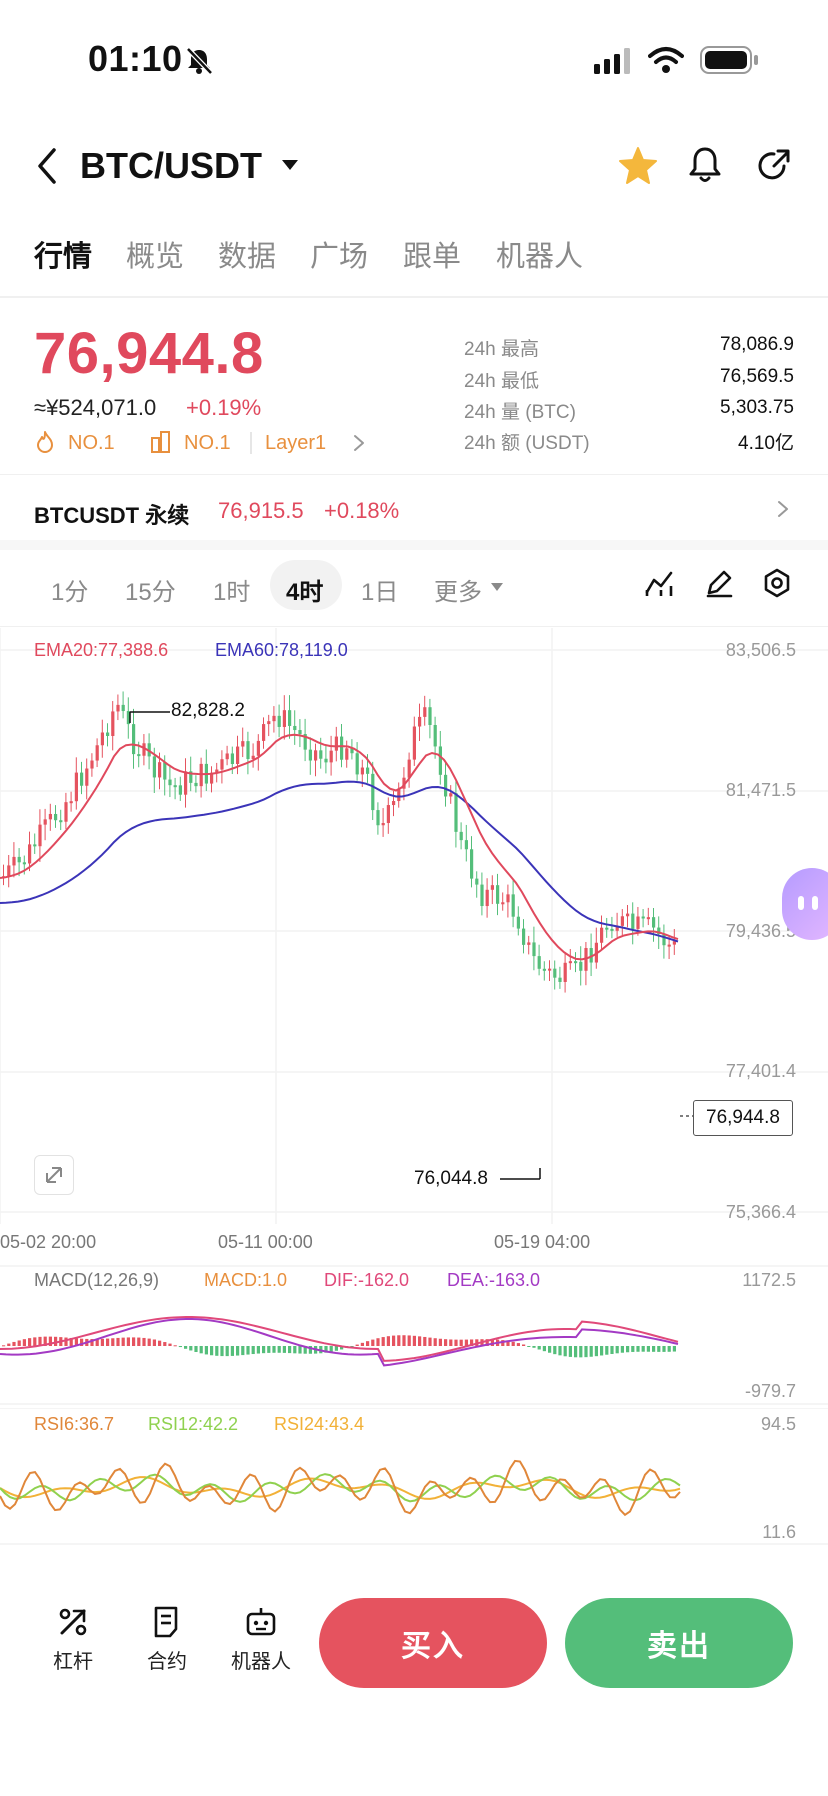  I want to click on interval-15m: 15分, so click(150, 592).